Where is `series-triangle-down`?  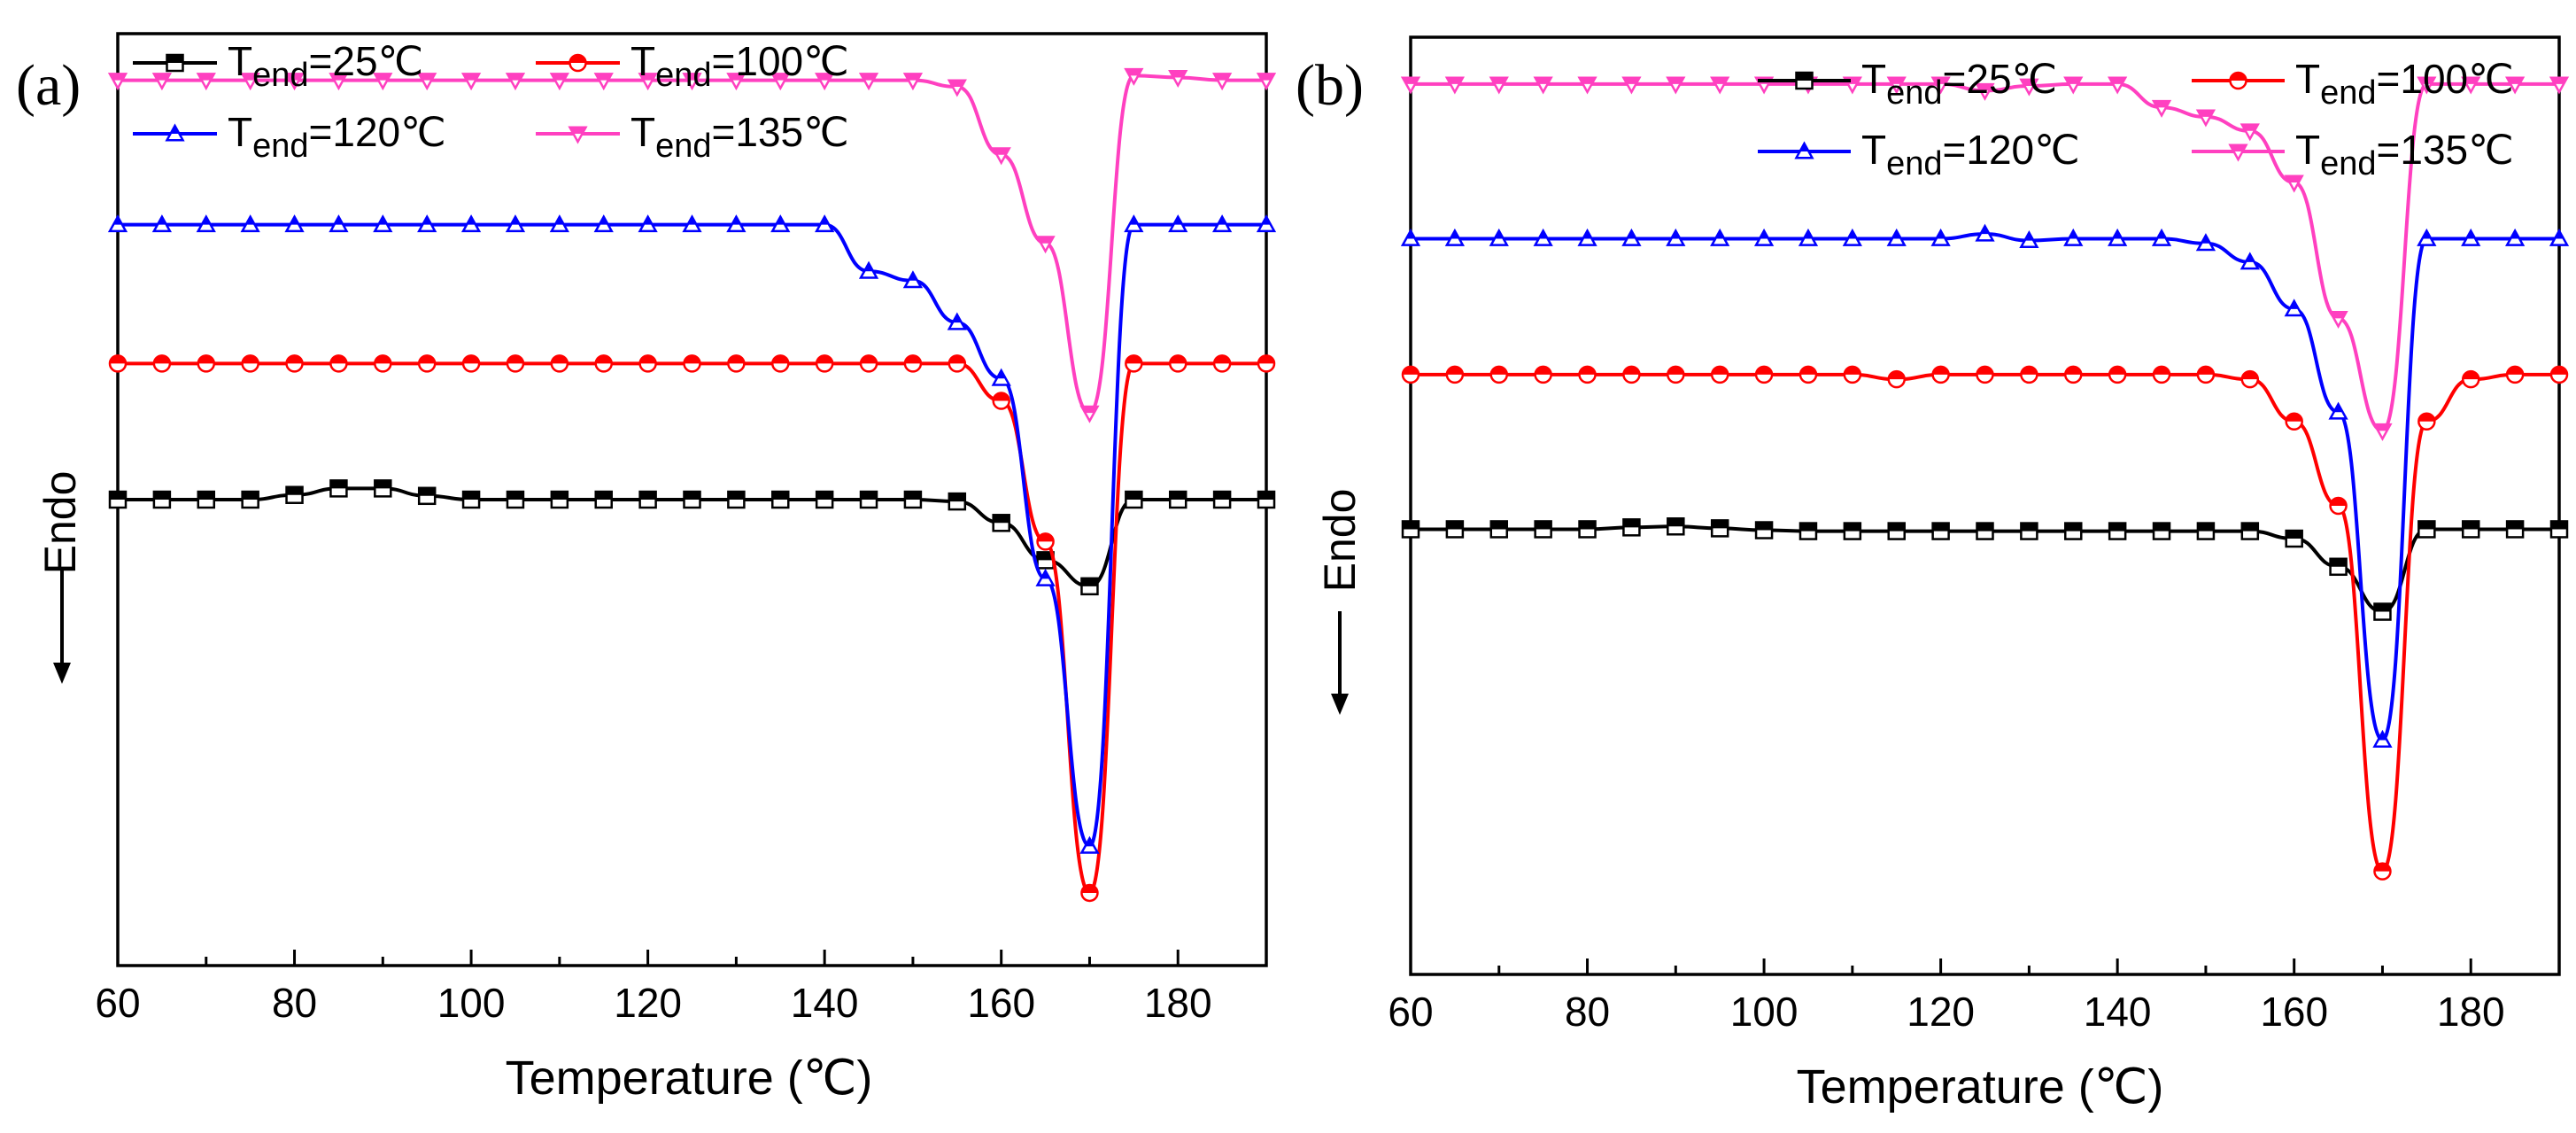
series-triangle-down is located at coordinates (692, 245).